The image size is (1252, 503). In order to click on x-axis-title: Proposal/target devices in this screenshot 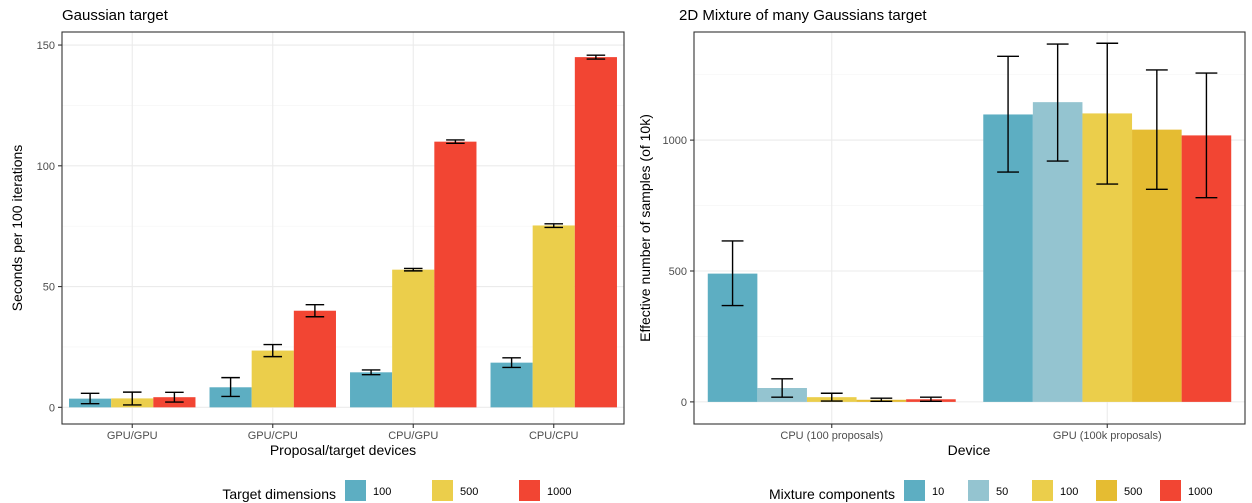, I will do `click(343, 450)`.